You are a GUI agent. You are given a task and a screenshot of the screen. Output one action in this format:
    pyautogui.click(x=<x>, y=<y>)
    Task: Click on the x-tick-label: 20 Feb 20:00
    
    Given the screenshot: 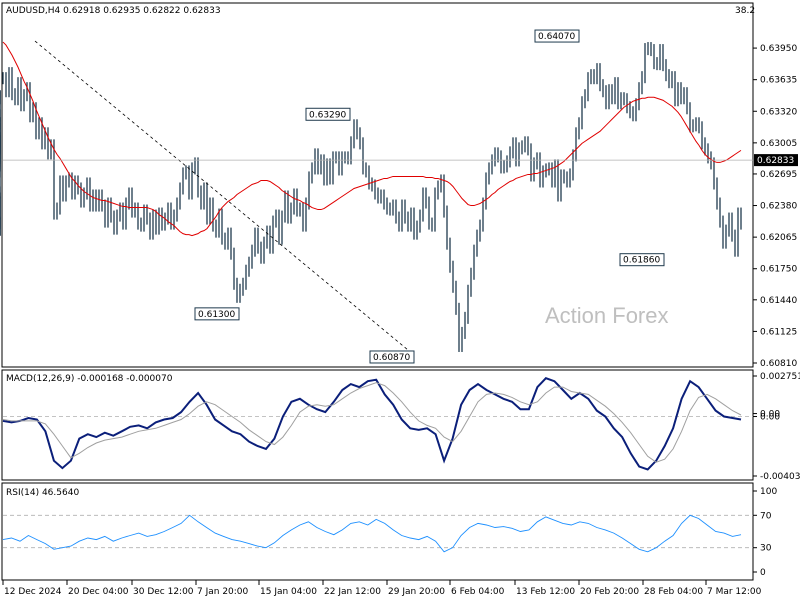 What is the action you would take?
    pyautogui.click(x=609, y=592)
    